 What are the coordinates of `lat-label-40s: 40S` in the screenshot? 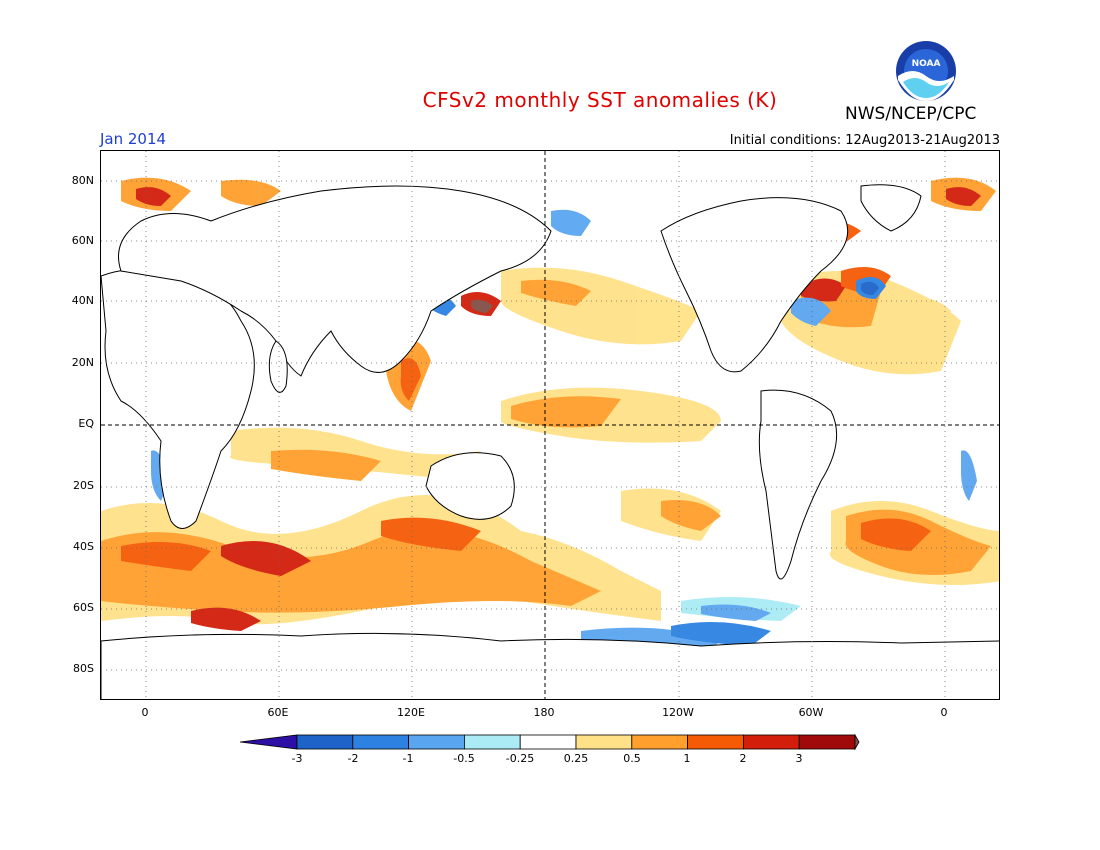 It's located at (83, 546).